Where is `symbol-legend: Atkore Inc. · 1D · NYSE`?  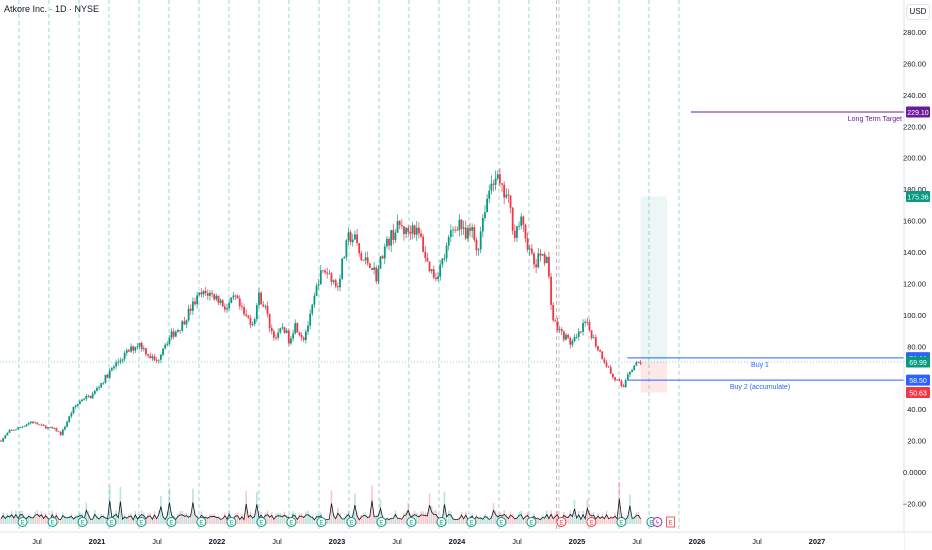
symbol-legend: Atkore Inc. · 1D · NYSE is located at coordinates (52, 9).